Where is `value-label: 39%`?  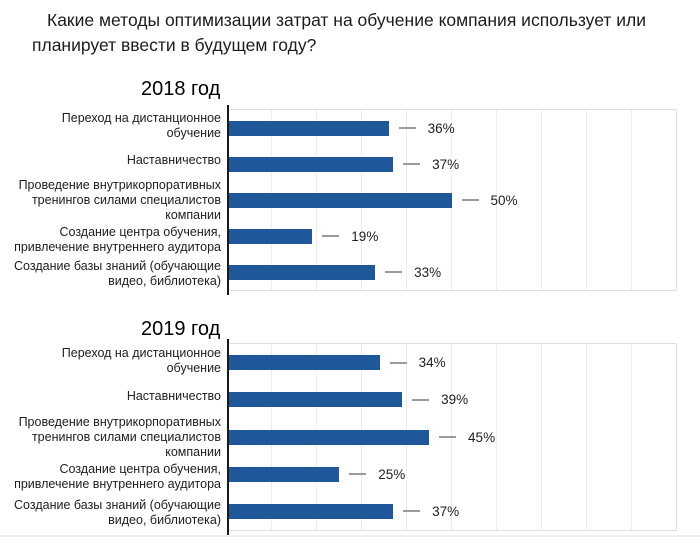 value-label: 39% is located at coordinates (455, 400).